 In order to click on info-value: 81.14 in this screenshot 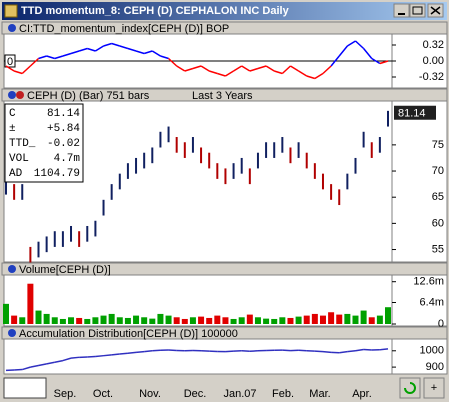, I will do `click(63, 114)`.